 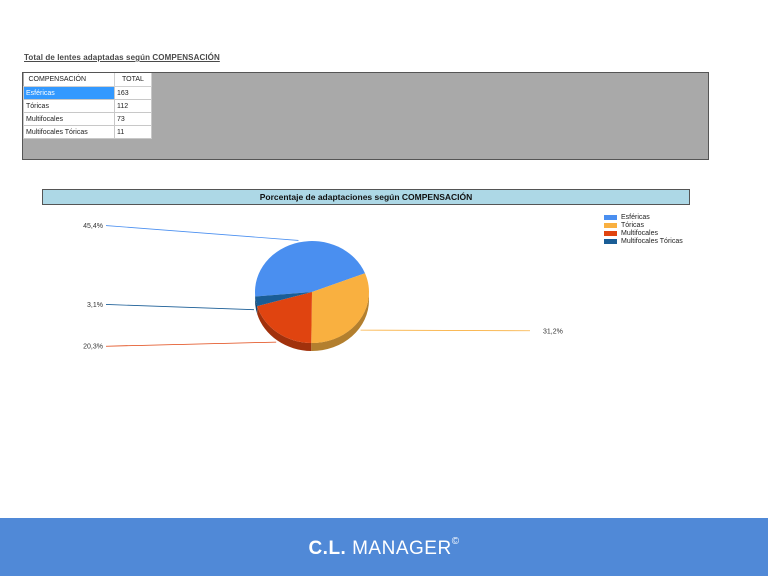 What do you see at coordinates (133, 119) in the screenshot?
I see `cell-total: 73` at bounding box center [133, 119].